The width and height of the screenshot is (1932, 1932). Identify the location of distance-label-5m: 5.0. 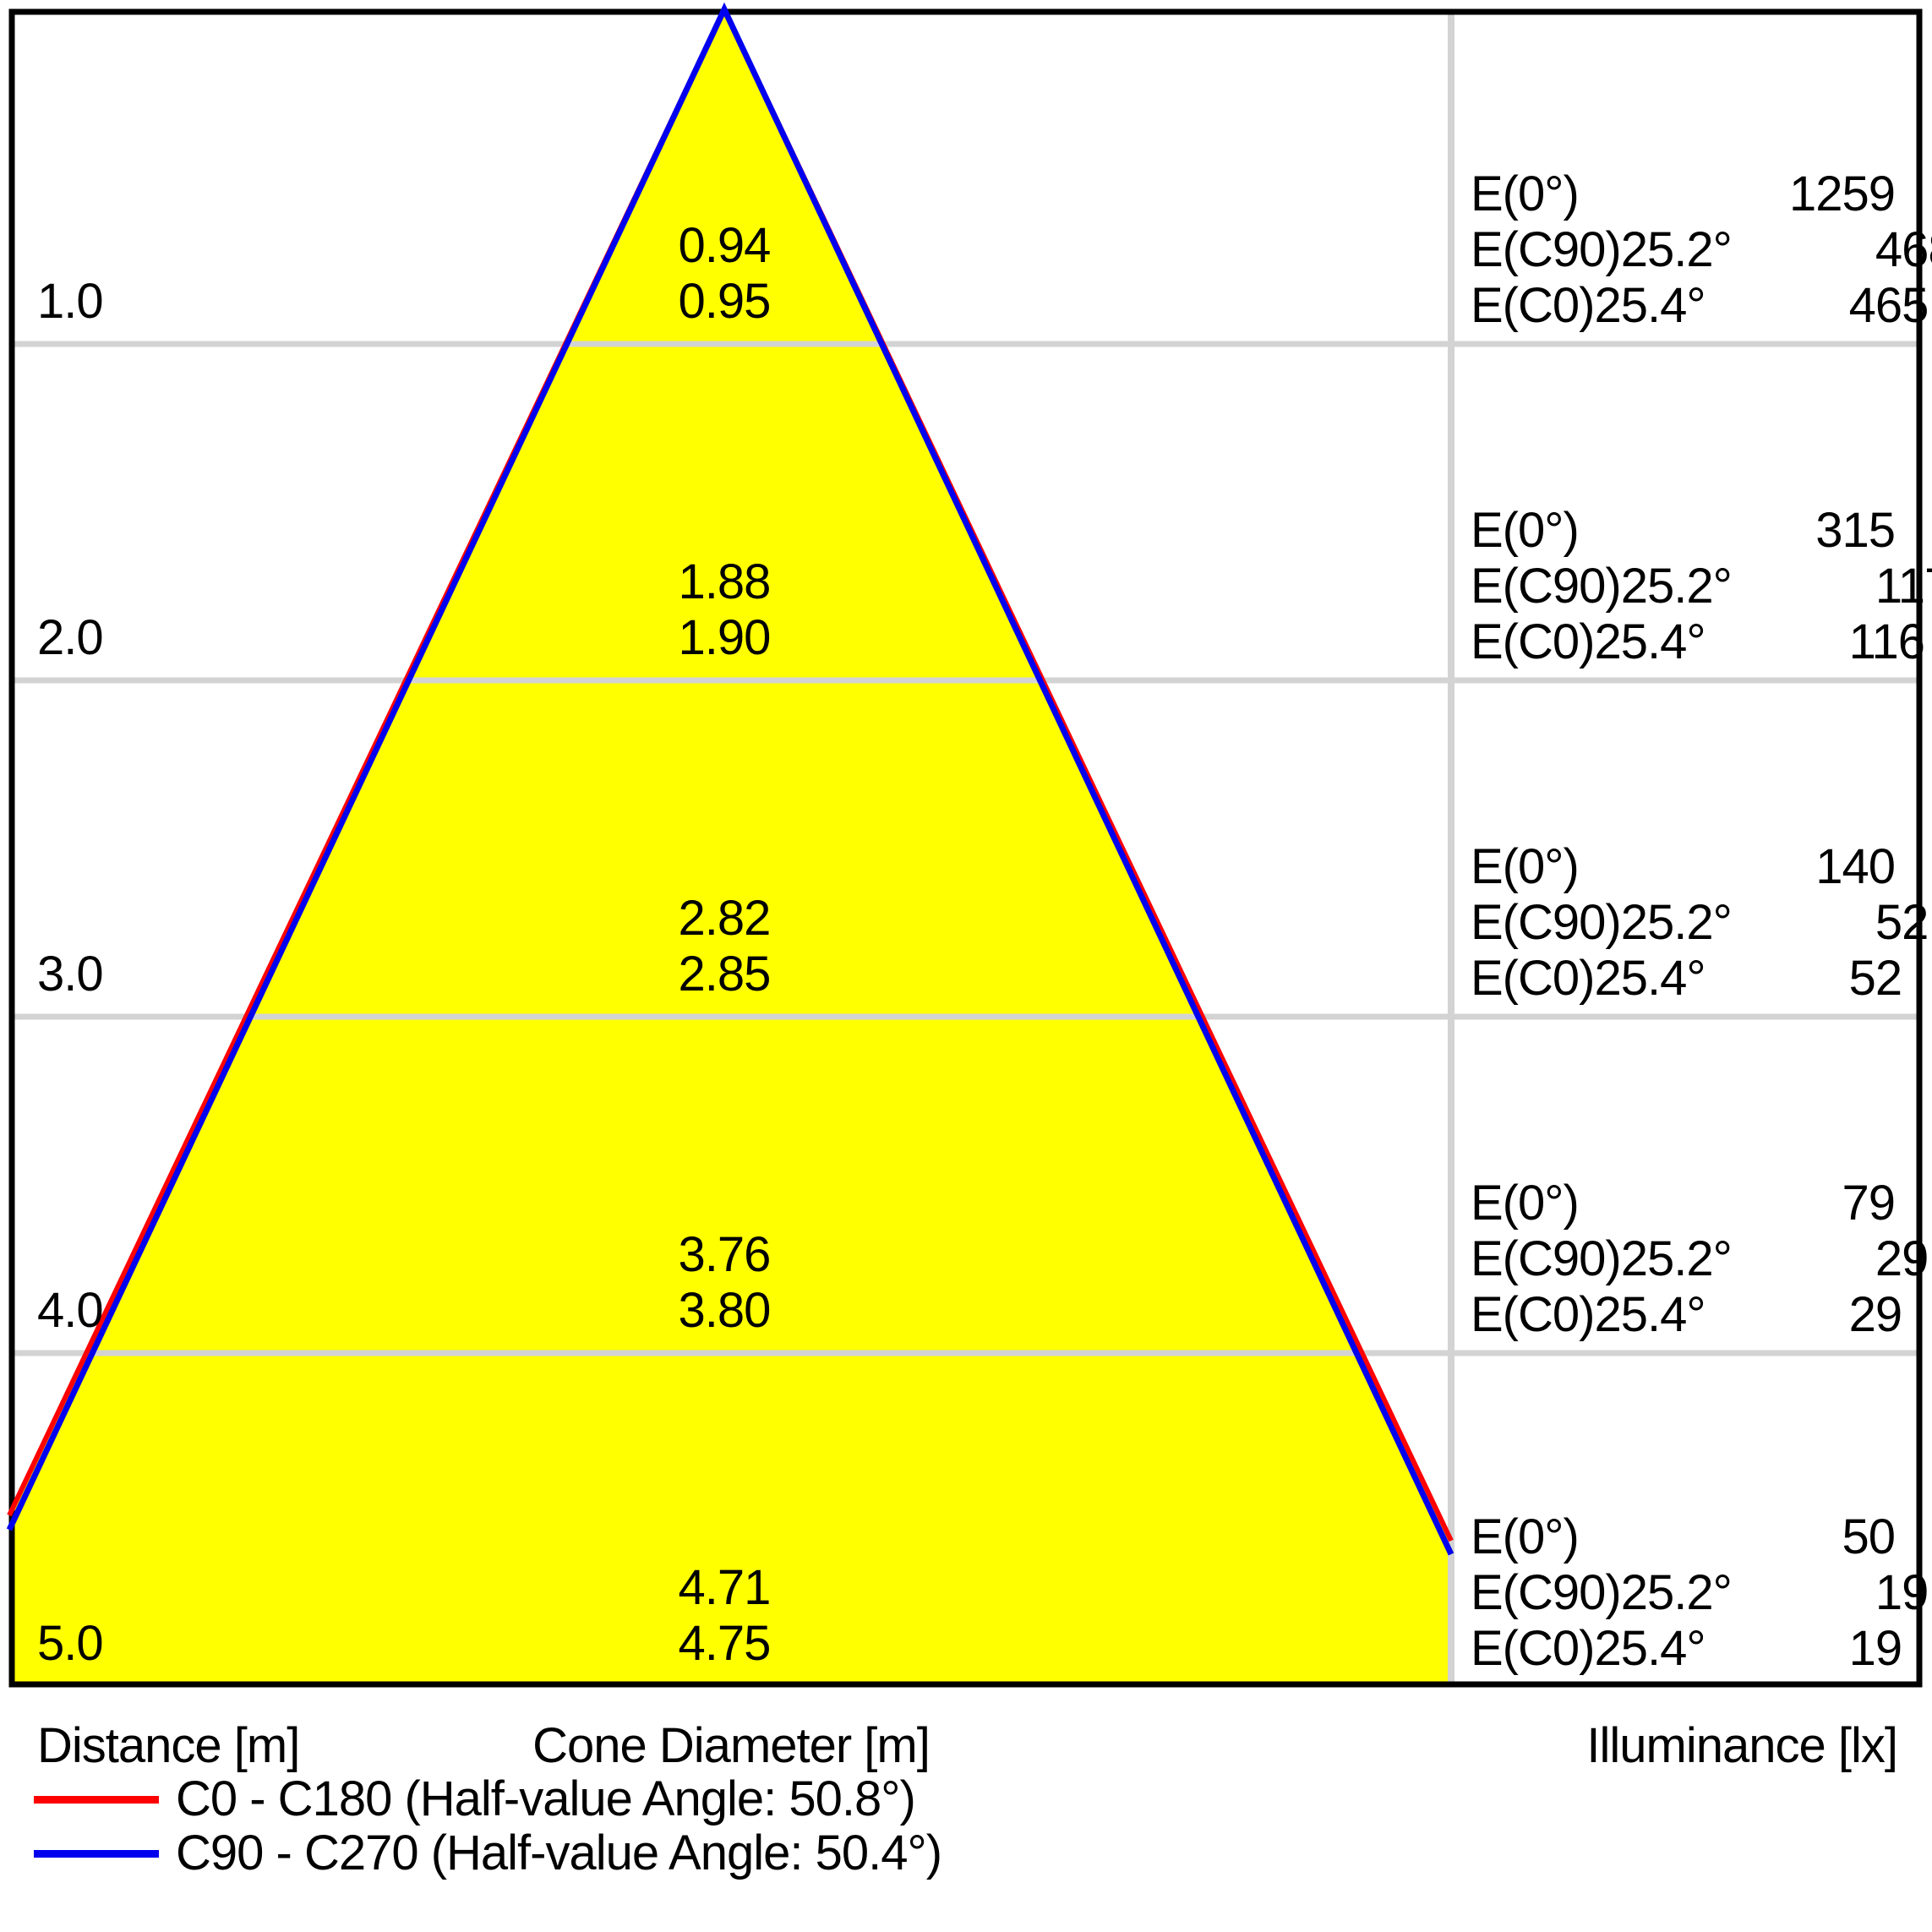
(70, 1643).